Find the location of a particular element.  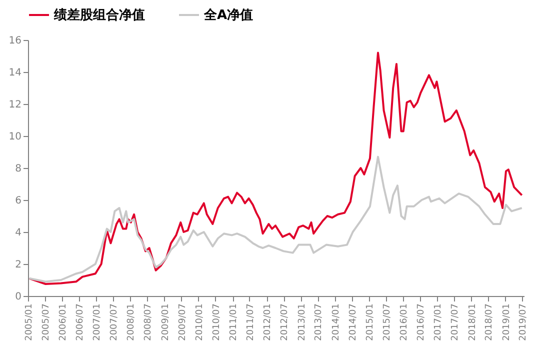

x-tick-label: 2011/01 is located at coordinates (234, 322).